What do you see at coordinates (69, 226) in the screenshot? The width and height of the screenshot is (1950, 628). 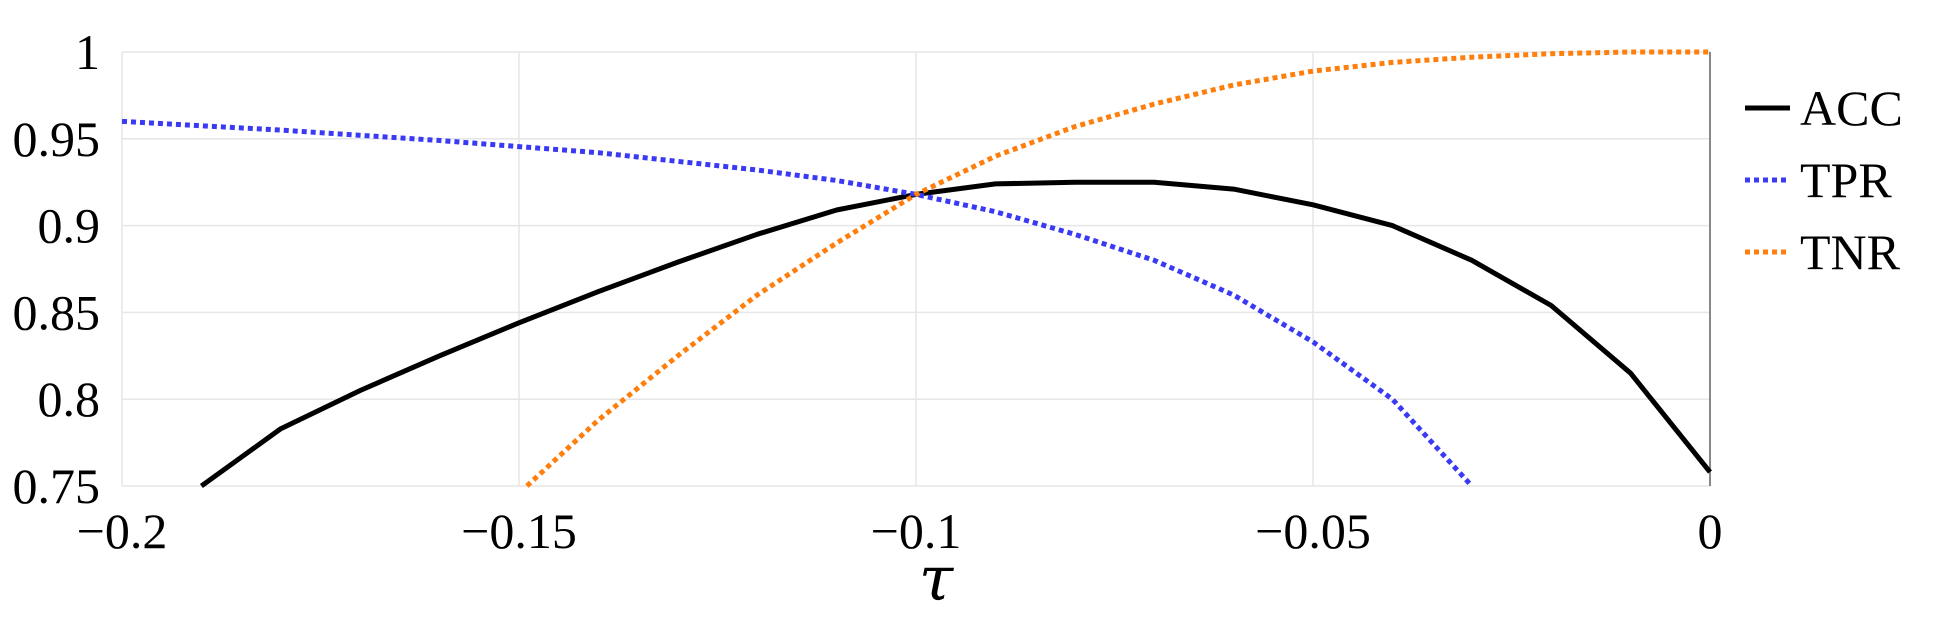 I see `y-tick-label: 0.9` at bounding box center [69, 226].